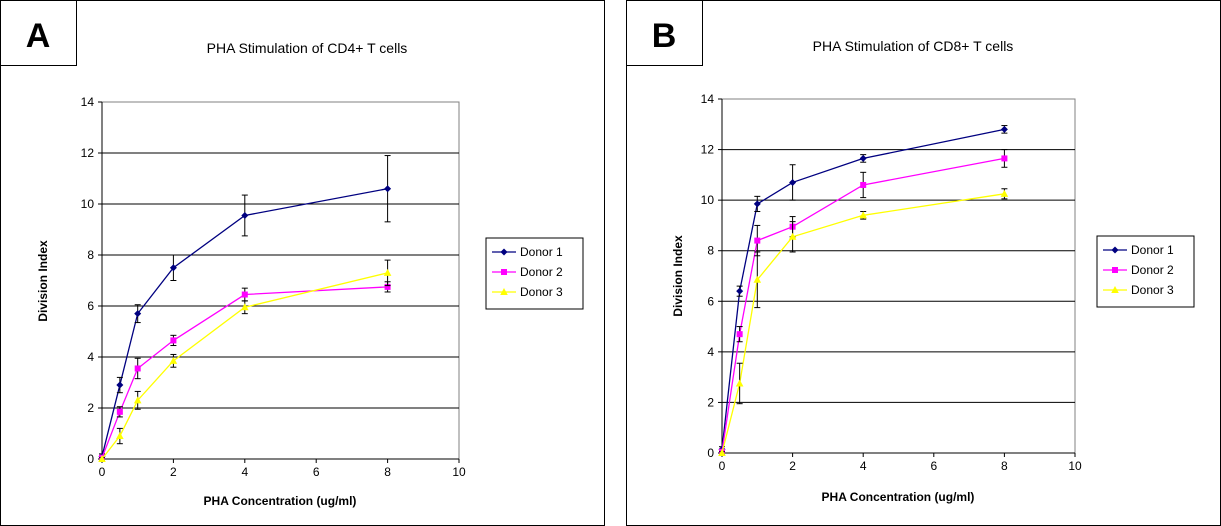 The image size is (1221, 526). I want to click on y-tick-label: 8, so click(710, 251).